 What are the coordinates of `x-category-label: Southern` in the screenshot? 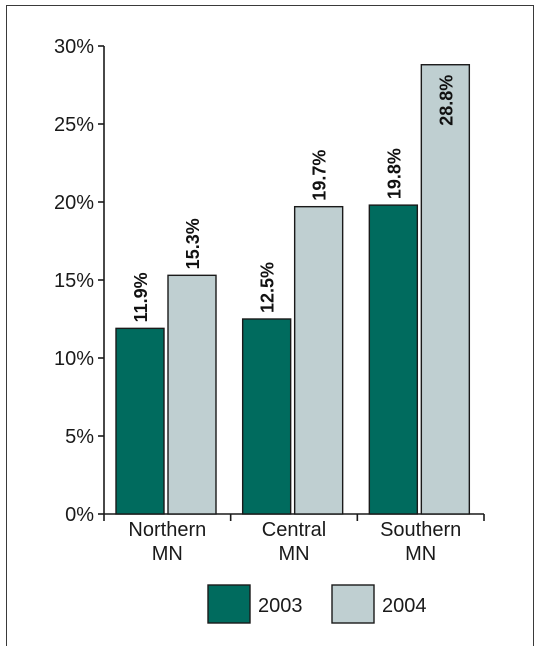 It's located at (420, 530).